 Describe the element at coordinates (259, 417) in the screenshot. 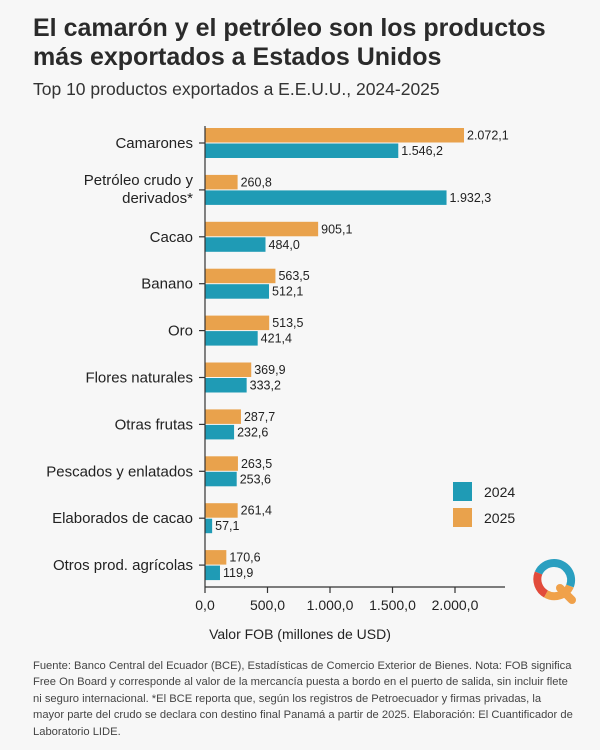

I see `data-label-2025: 287,7` at that location.